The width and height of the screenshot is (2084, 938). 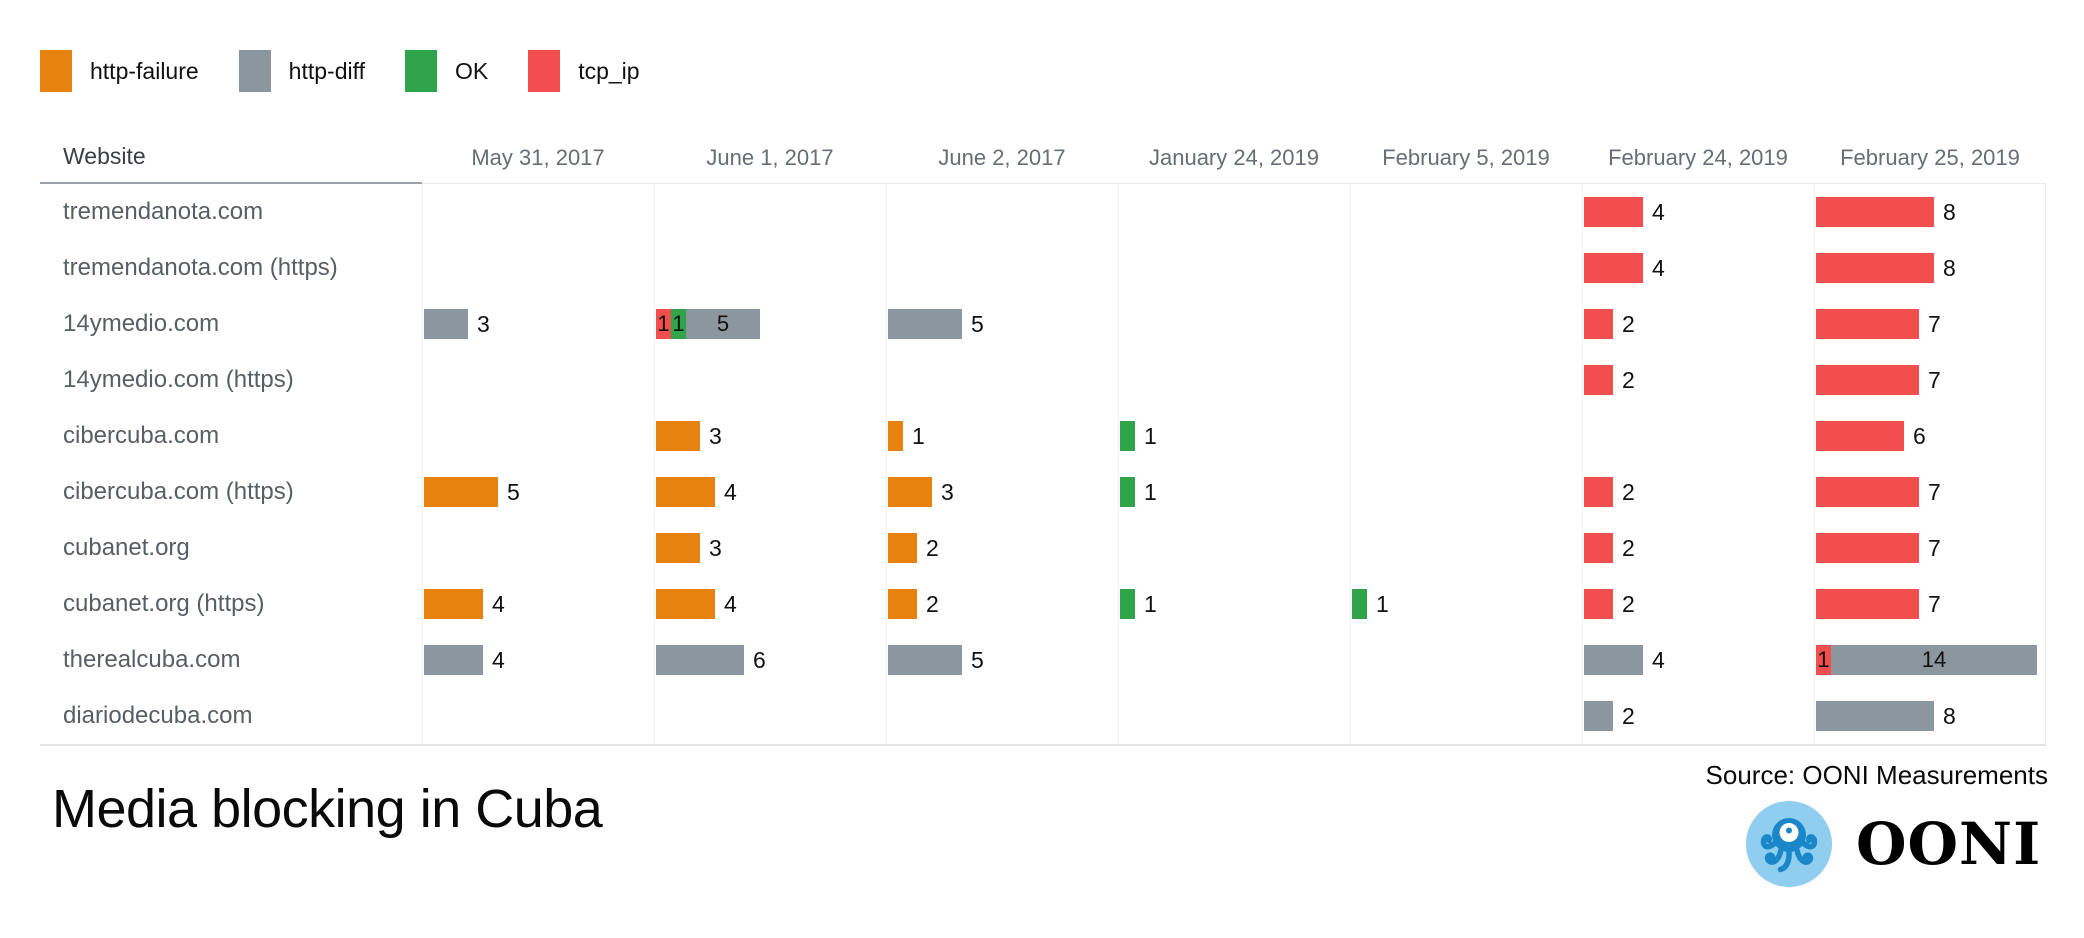 I want to click on website-label: cubanet.org, so click(x=126, y=547).